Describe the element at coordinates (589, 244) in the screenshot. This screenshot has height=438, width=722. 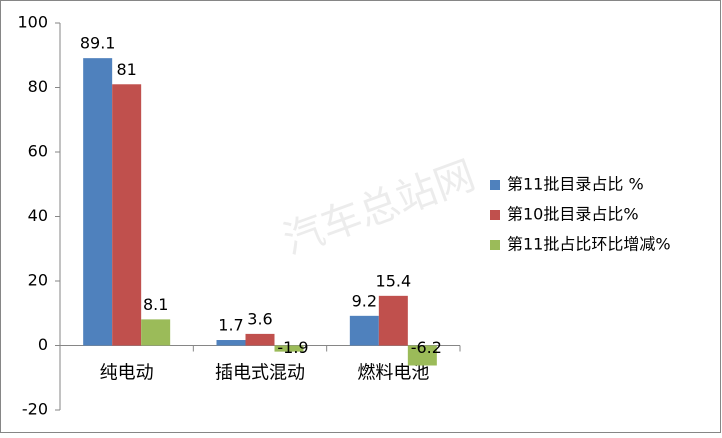
I see `legend-label: 第11批占比环比增减%` at that location.